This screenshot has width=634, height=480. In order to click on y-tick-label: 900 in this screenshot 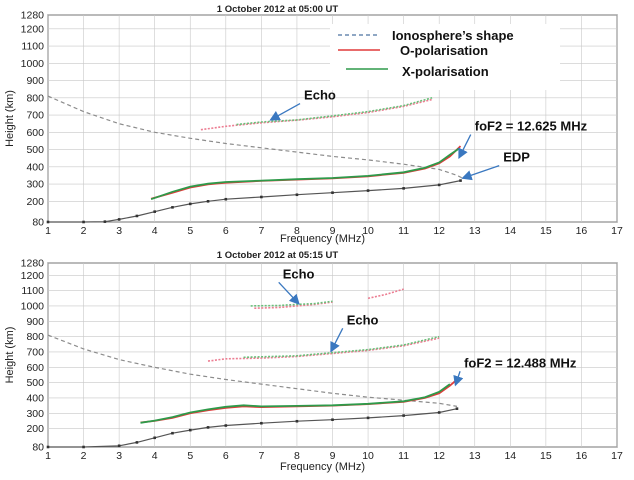, I will do `click(35, 322)`.